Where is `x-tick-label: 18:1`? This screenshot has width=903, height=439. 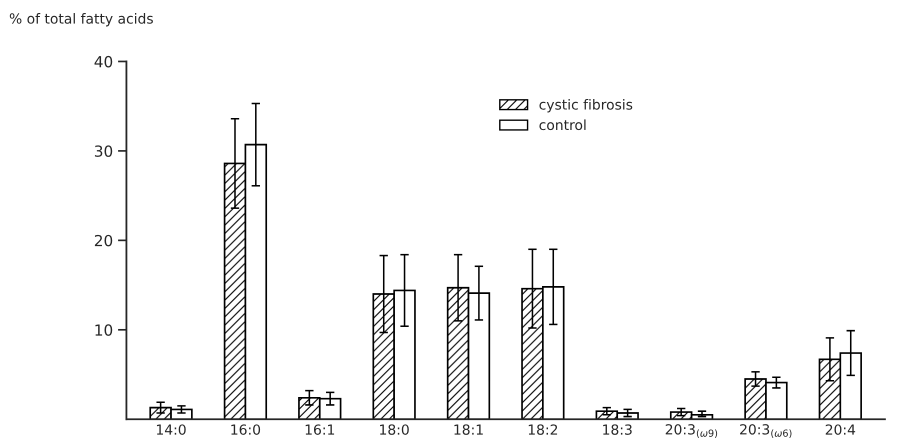
x-tick-label: 18:1 is located at coordinates (468, 429).